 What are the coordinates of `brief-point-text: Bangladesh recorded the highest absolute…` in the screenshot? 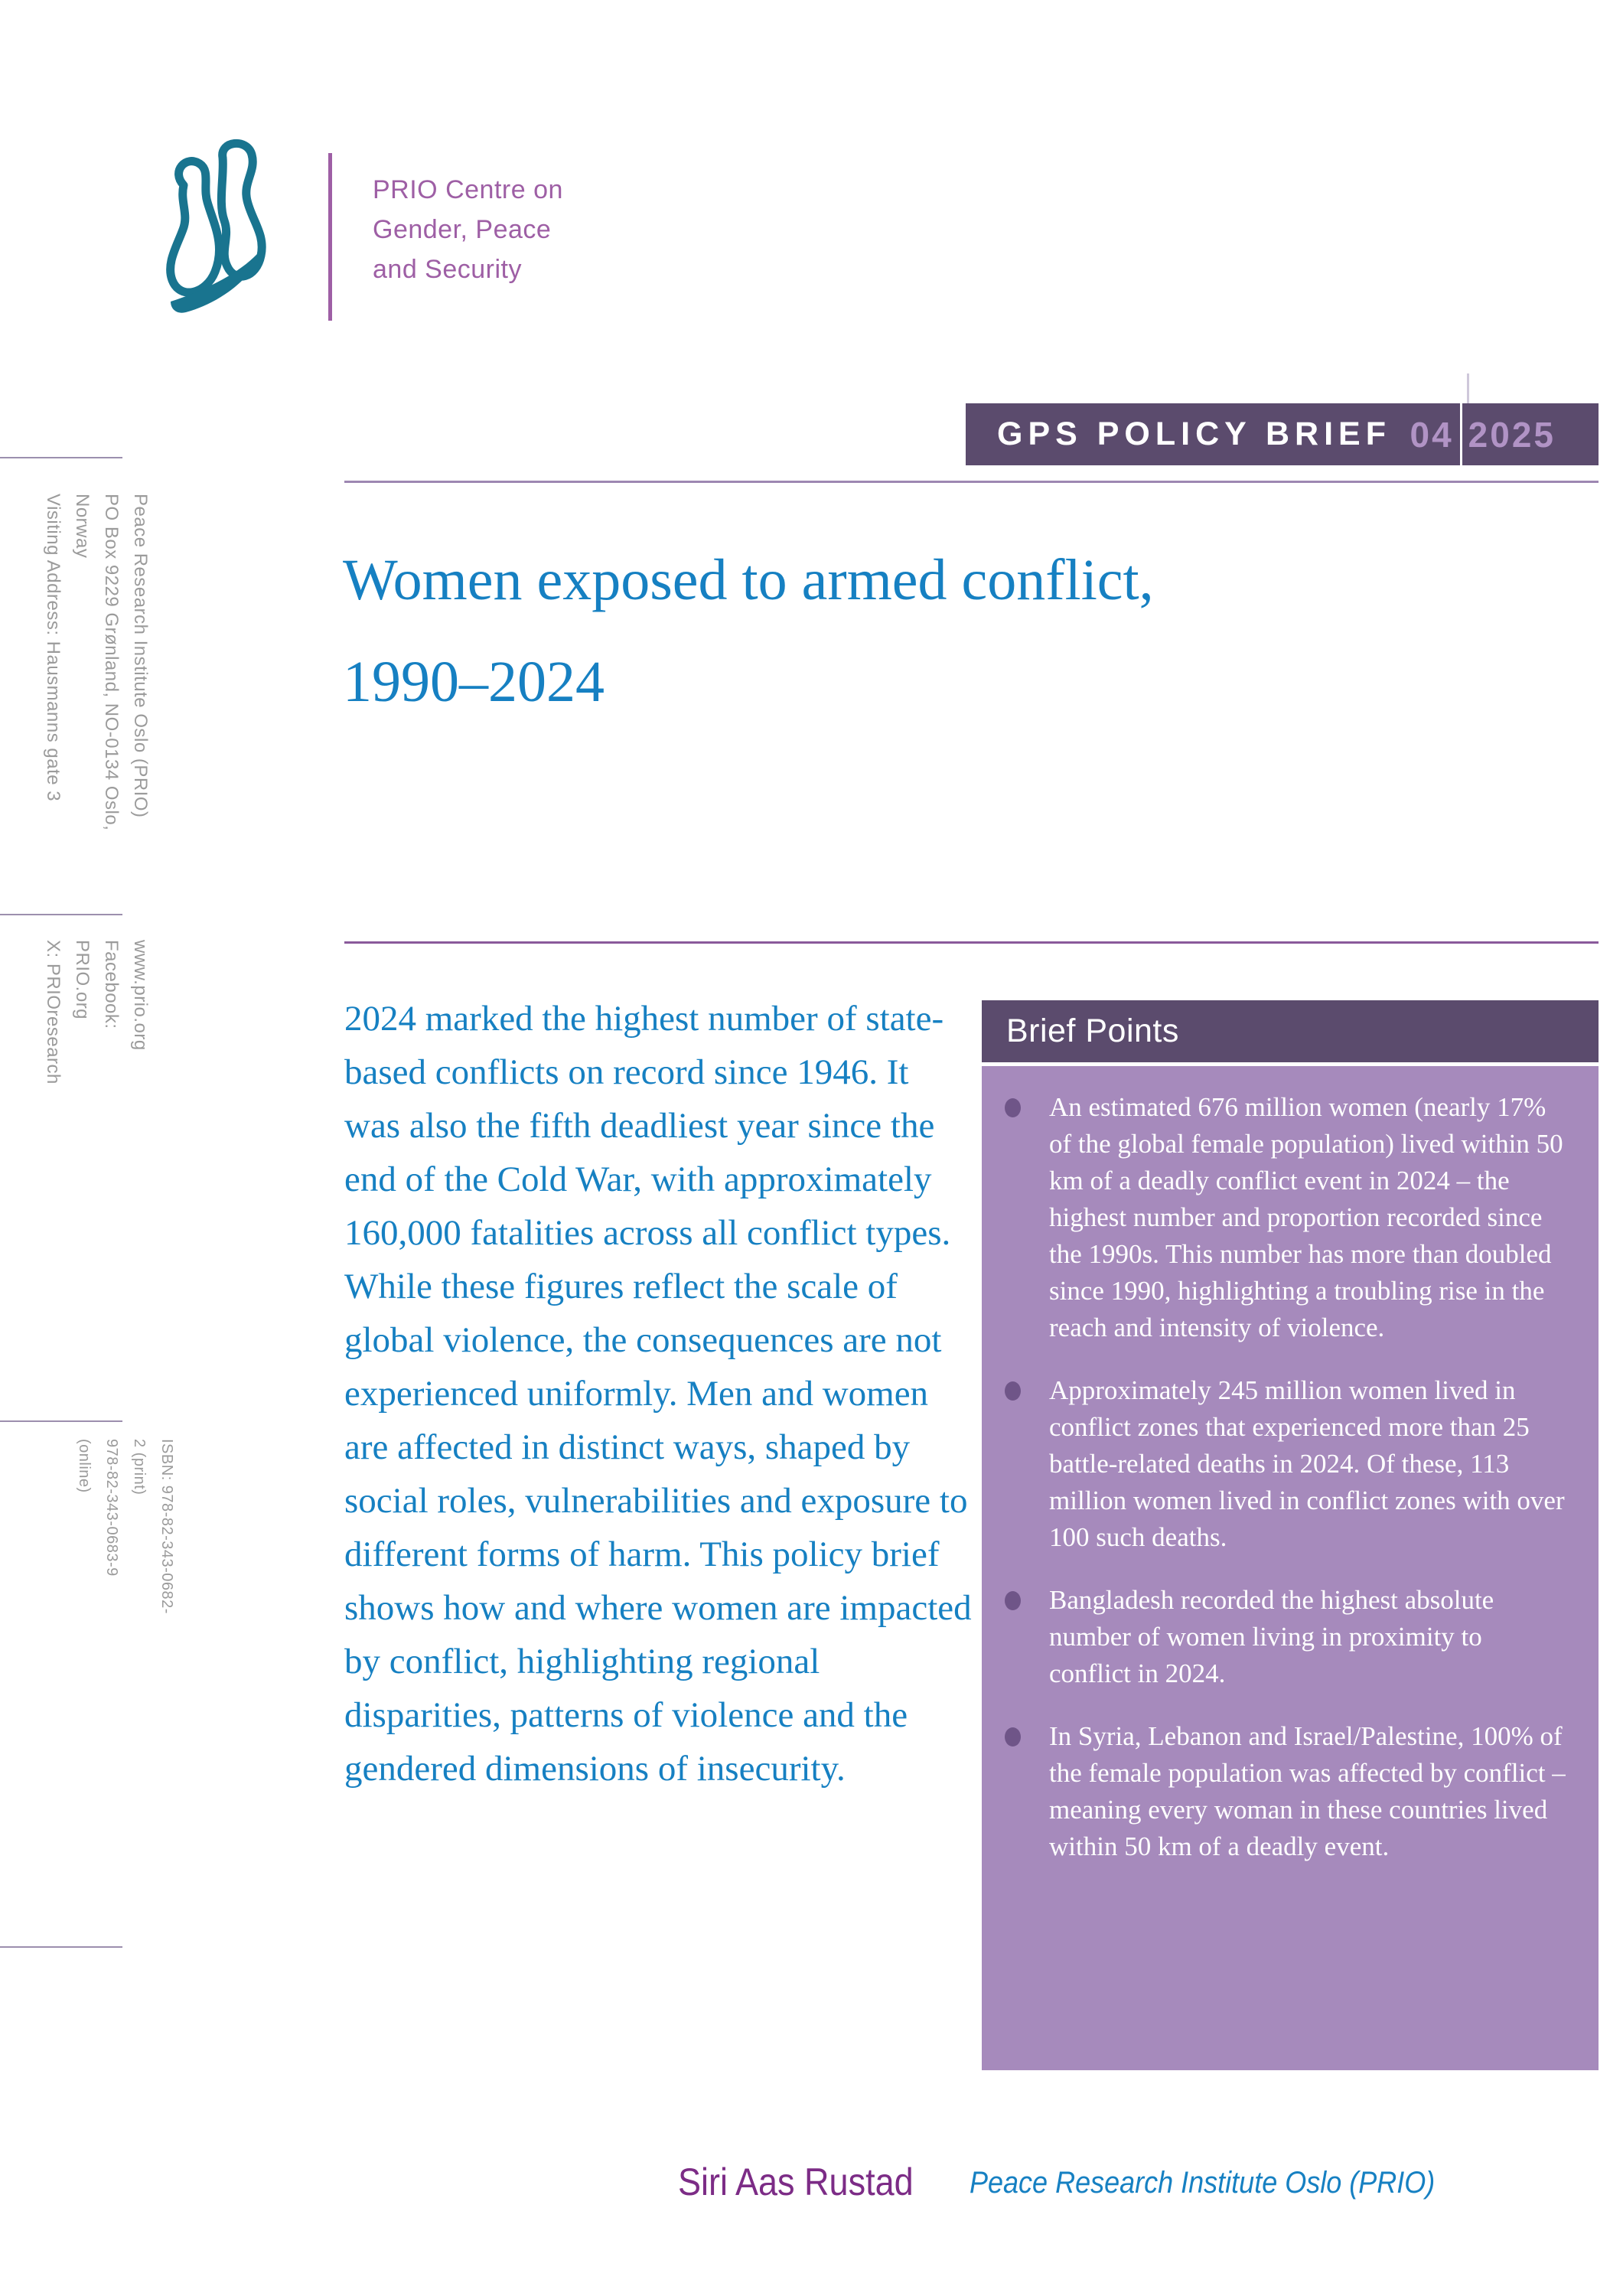 It's located at (1272, 1636).